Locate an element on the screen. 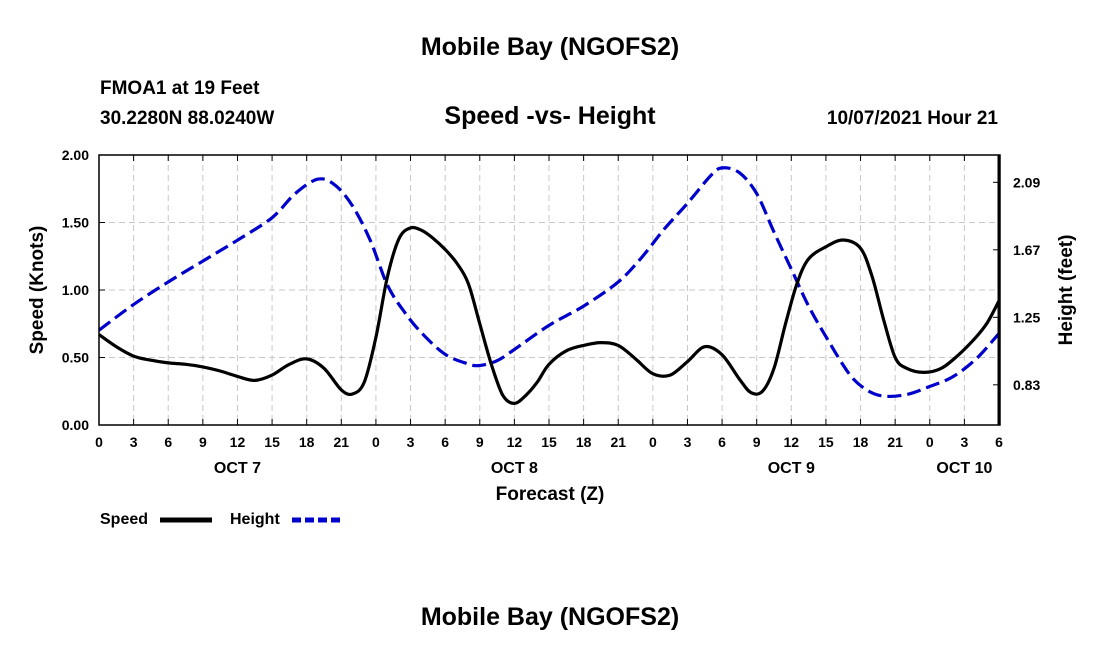 The height and width of the screenshot is (650, 1100). y-left-tick-label: 0.50 is located at coordinates (75, 358).